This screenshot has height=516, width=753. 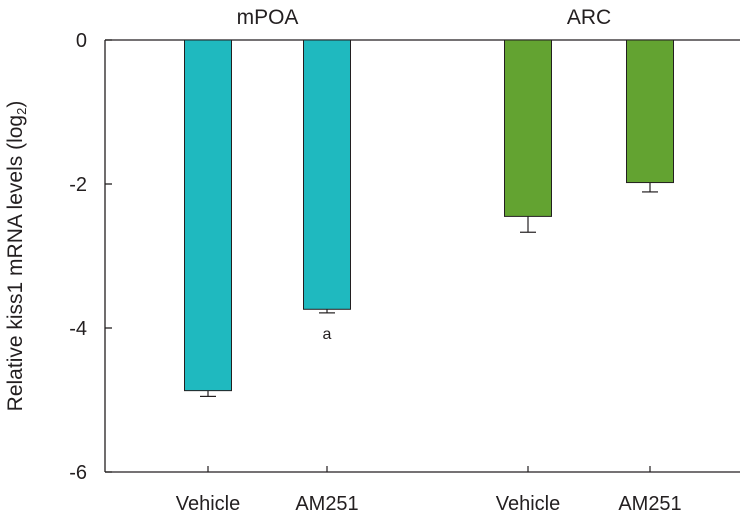 What do you see at coordinates (90, 257) in the screenshot?
I see `y-ticks: 0 -2 -4 -6` at bounding box center [90, 257].